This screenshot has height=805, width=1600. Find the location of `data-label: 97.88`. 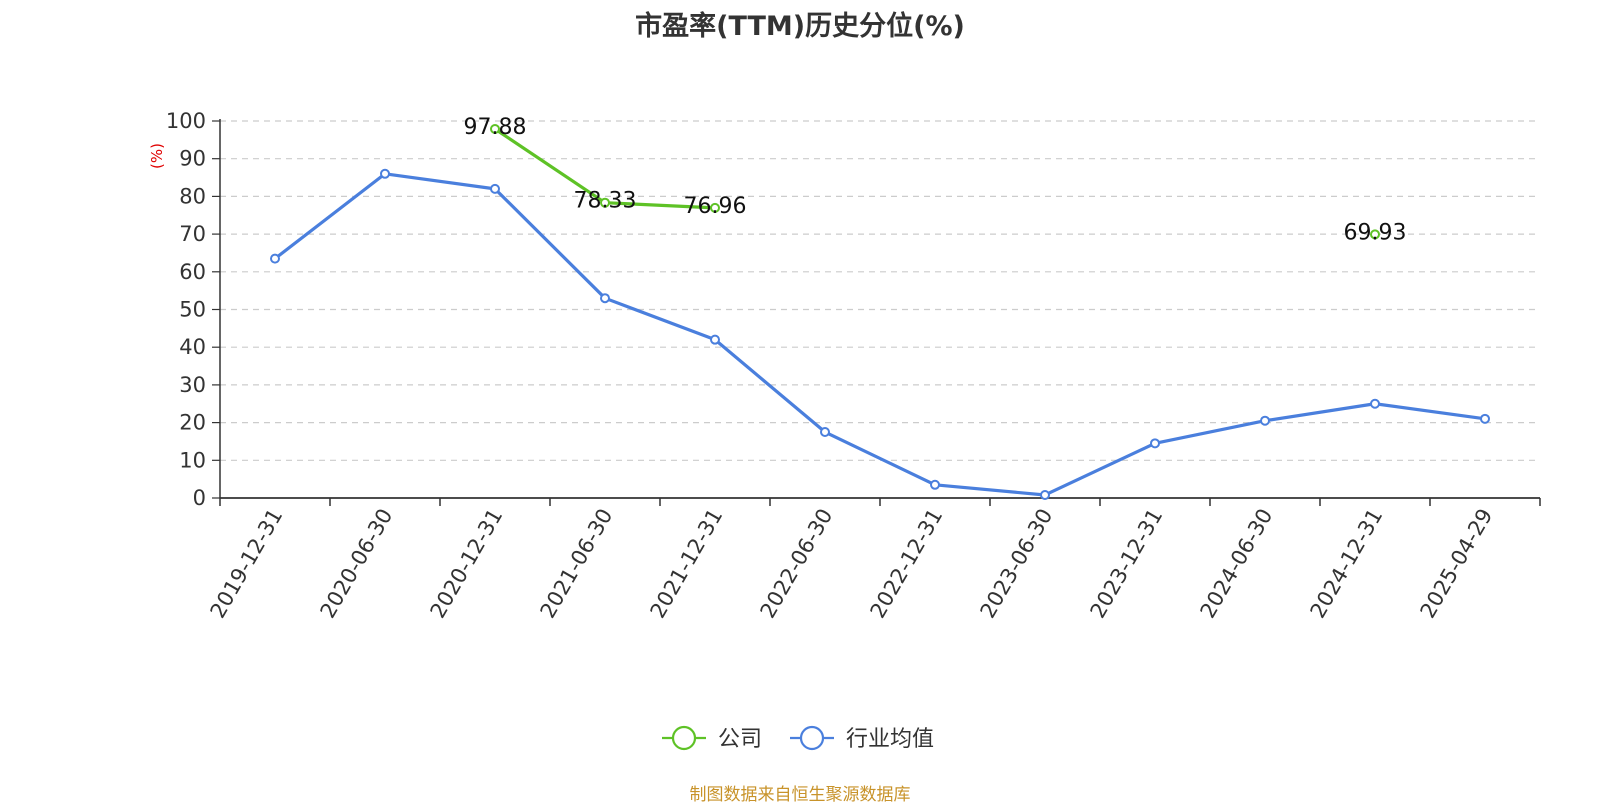

data-label: 97.88 is located at coordinates (495, 127).